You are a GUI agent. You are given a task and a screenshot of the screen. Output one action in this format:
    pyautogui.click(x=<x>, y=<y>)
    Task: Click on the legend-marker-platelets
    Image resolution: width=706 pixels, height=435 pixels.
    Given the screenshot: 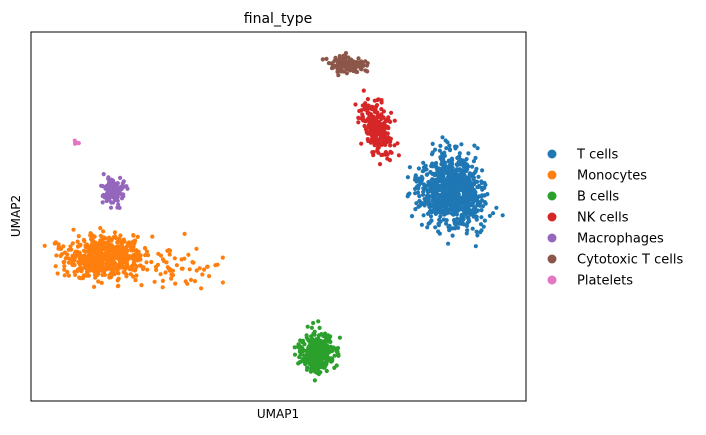 What is the action you would take?
    pyautogui.click(x=552, y=280)
    